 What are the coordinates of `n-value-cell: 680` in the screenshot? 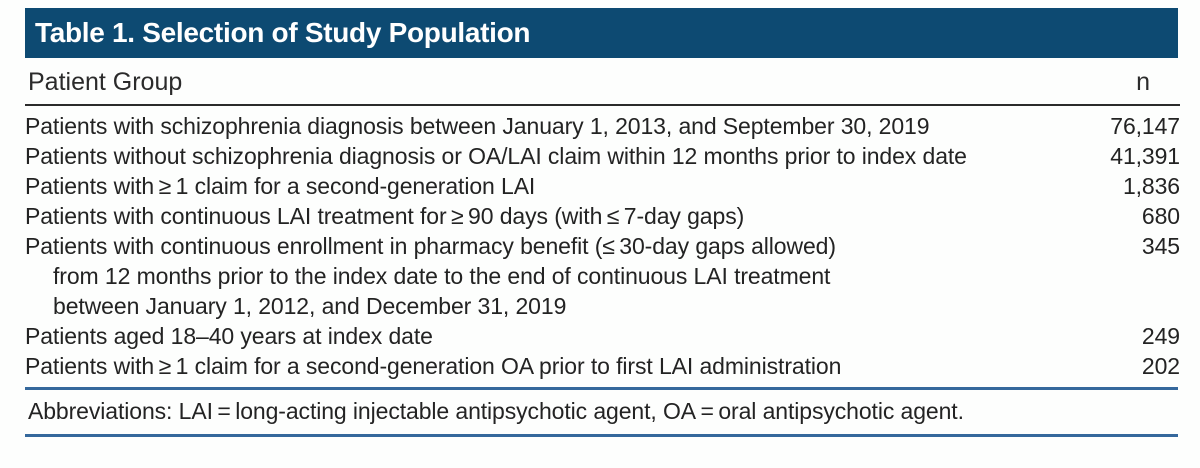 It's located at (1160, 216).